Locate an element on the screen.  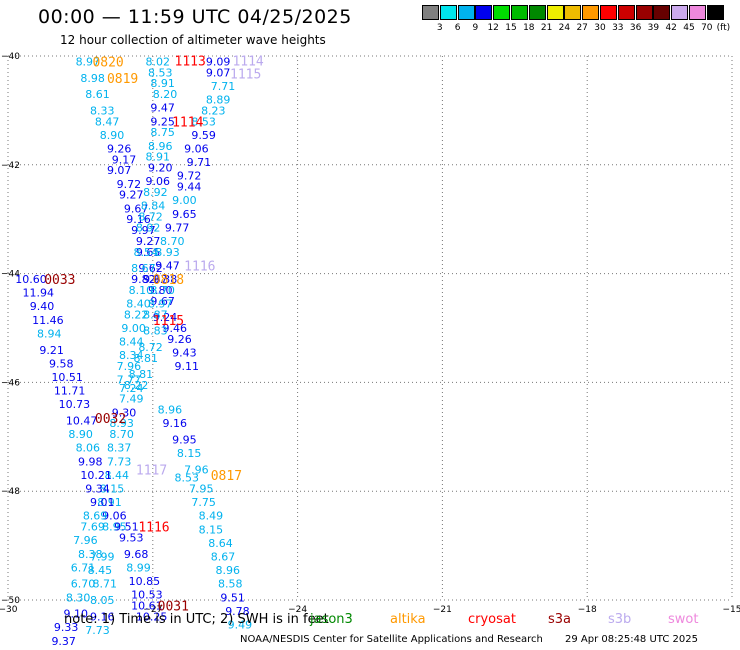
swh-value: 8.54 is located at coordinates (145, 252).